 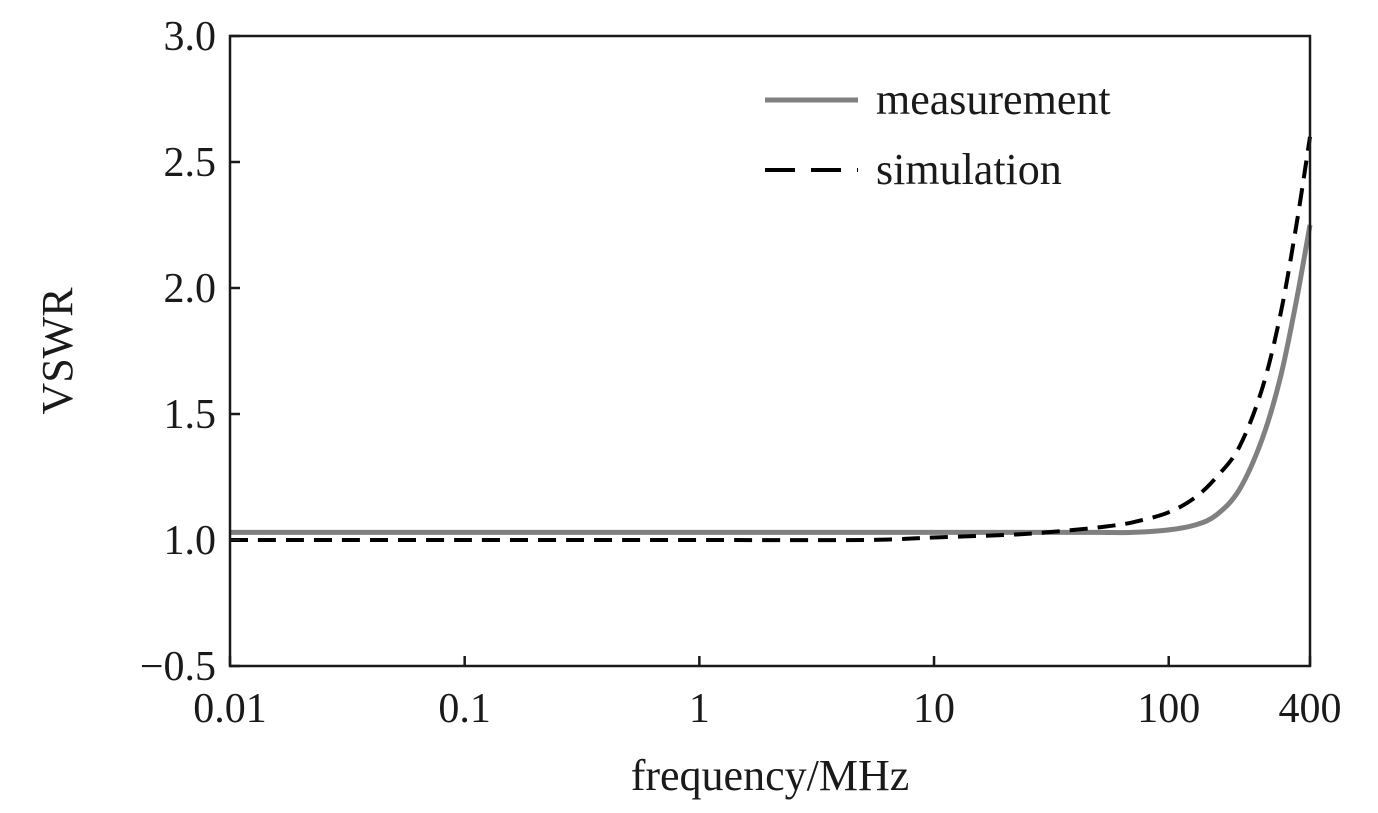 What do you see at coordinates (969, 169) in the screenshot?
I see `legend-label-simulation: simulation` at bounding box center [969, 169].